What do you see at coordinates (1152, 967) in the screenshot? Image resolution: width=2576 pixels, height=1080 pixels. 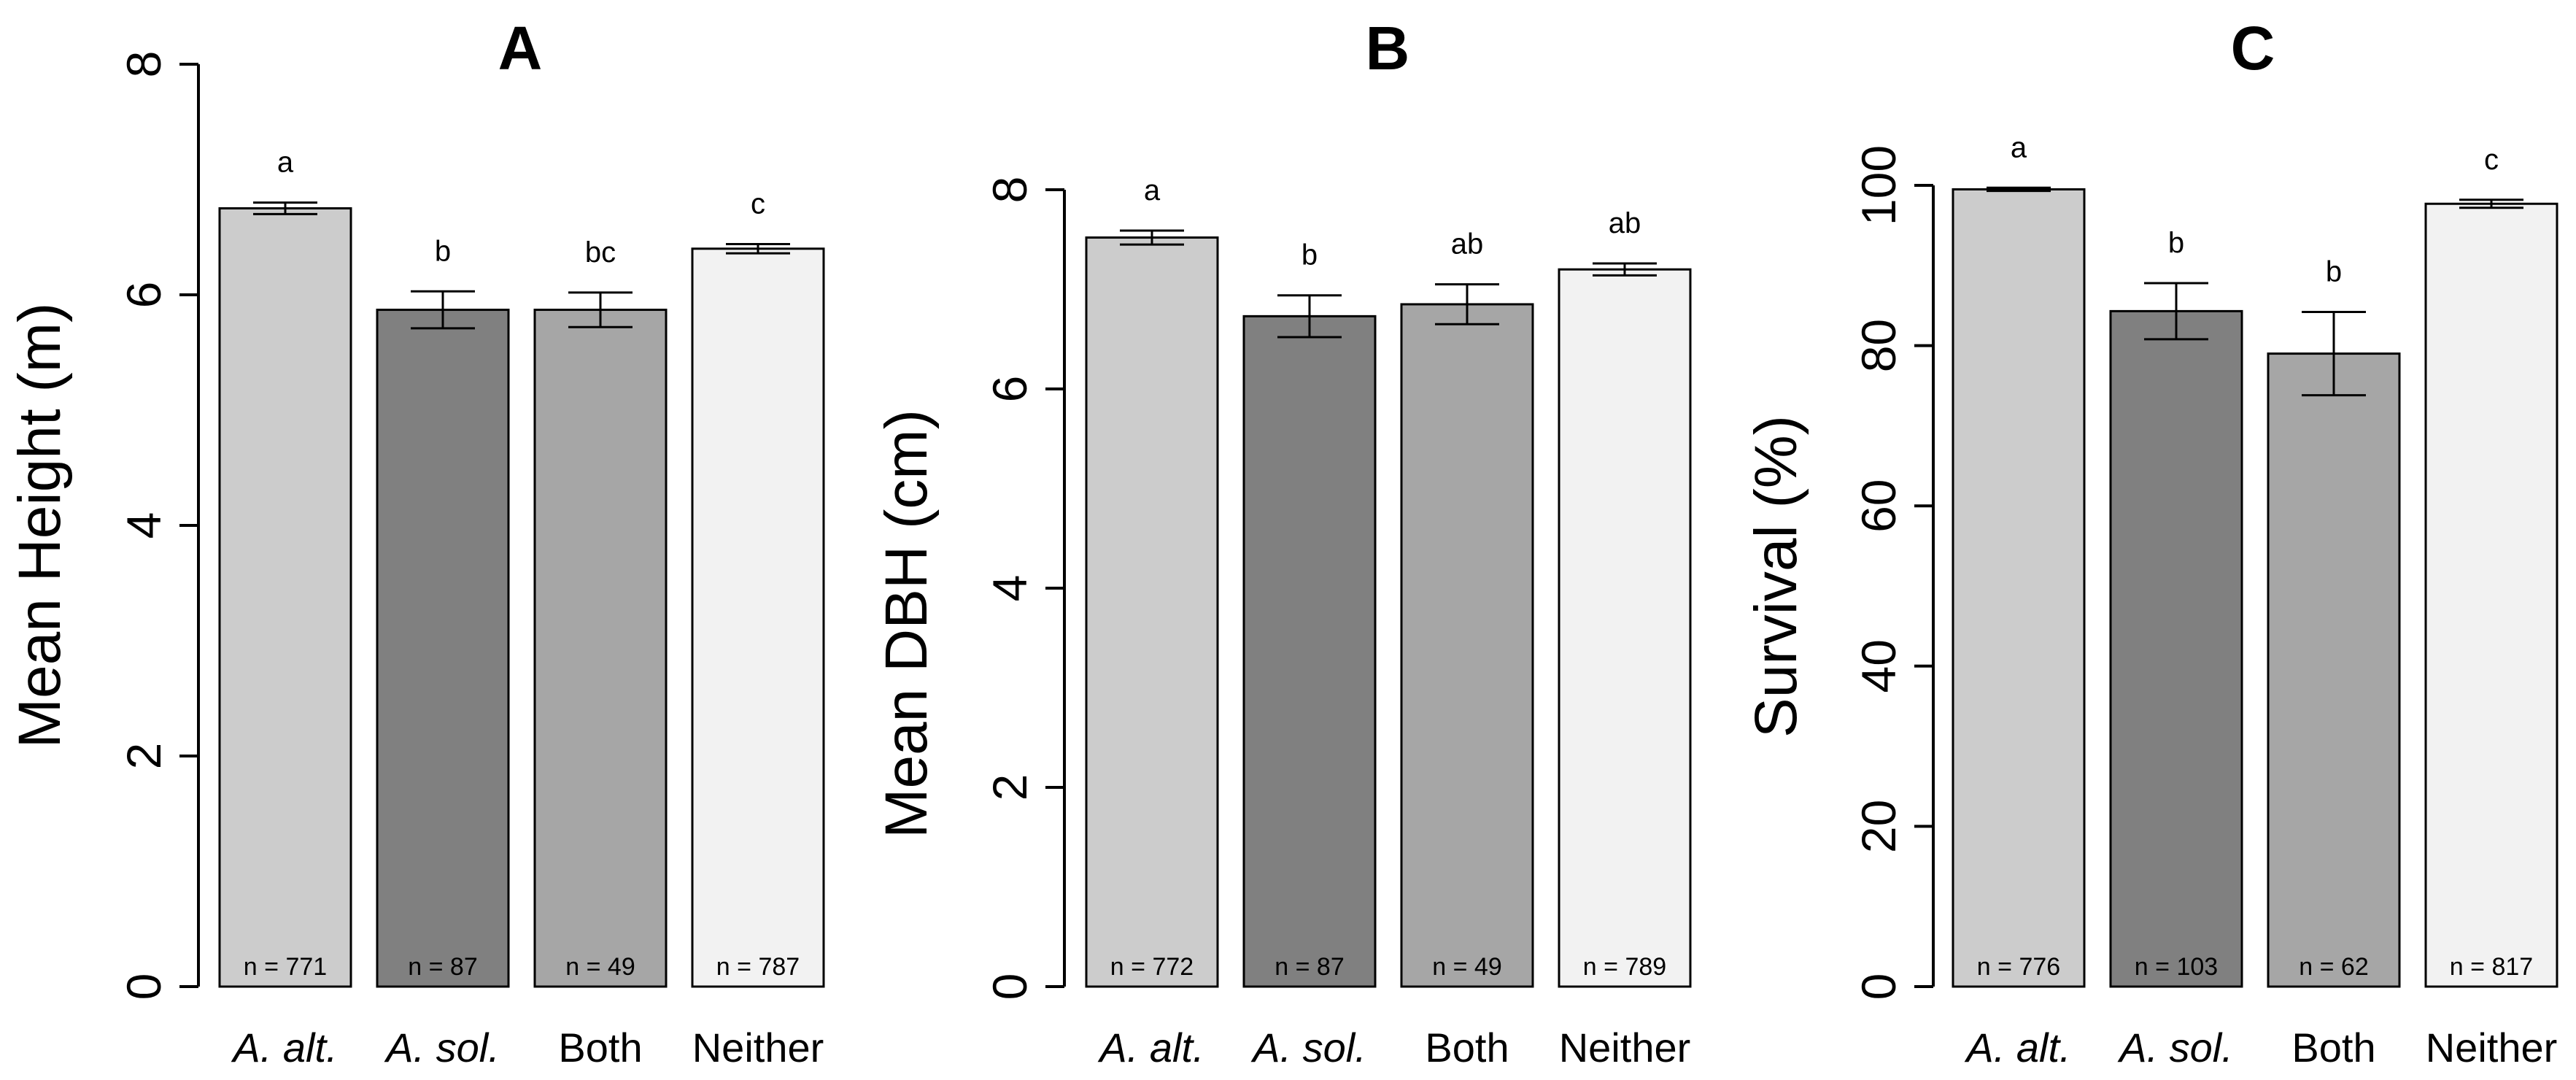 I see `sample-size-label: n = 772` at bounding box center [1152, 967].